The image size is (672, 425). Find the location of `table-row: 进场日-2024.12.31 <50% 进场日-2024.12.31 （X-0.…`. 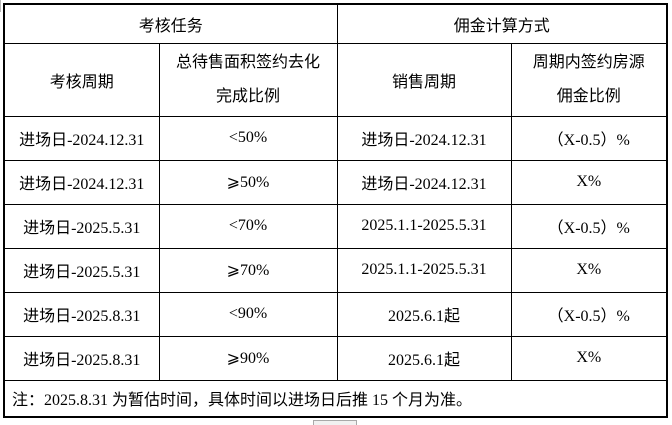

table-row: 进场日-2024.12.31 <50% 进场日-2024.12.31 （X-0.… is located at coordinates (335, 138).